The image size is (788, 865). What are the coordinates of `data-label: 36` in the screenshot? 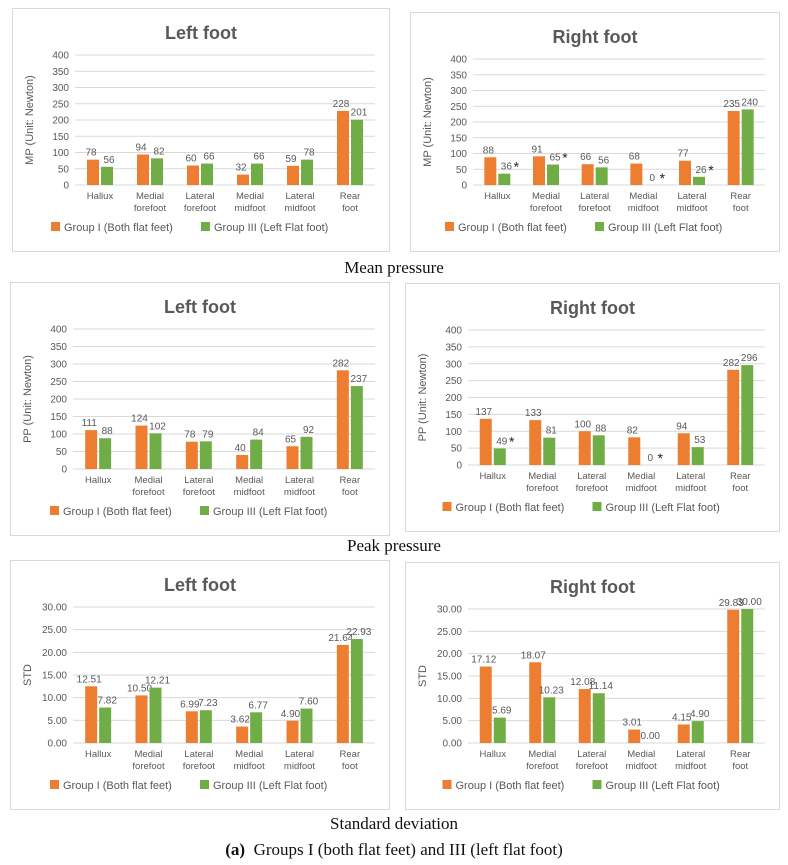 It's located at (507, 167).